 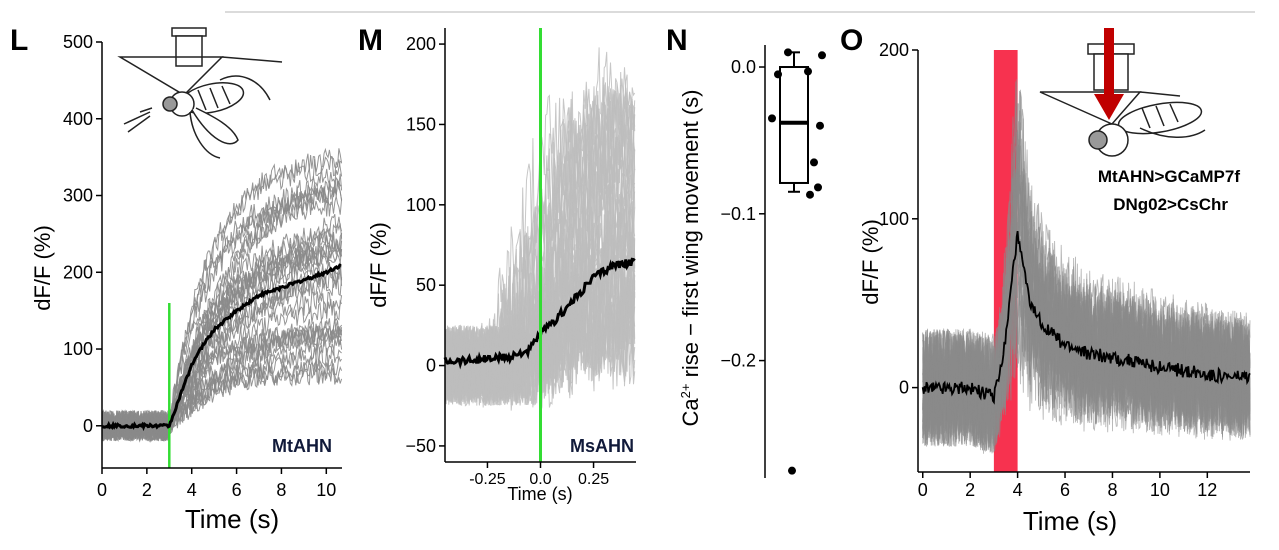 I want to click on panel-label-o: O, so click(x=851, y=40).